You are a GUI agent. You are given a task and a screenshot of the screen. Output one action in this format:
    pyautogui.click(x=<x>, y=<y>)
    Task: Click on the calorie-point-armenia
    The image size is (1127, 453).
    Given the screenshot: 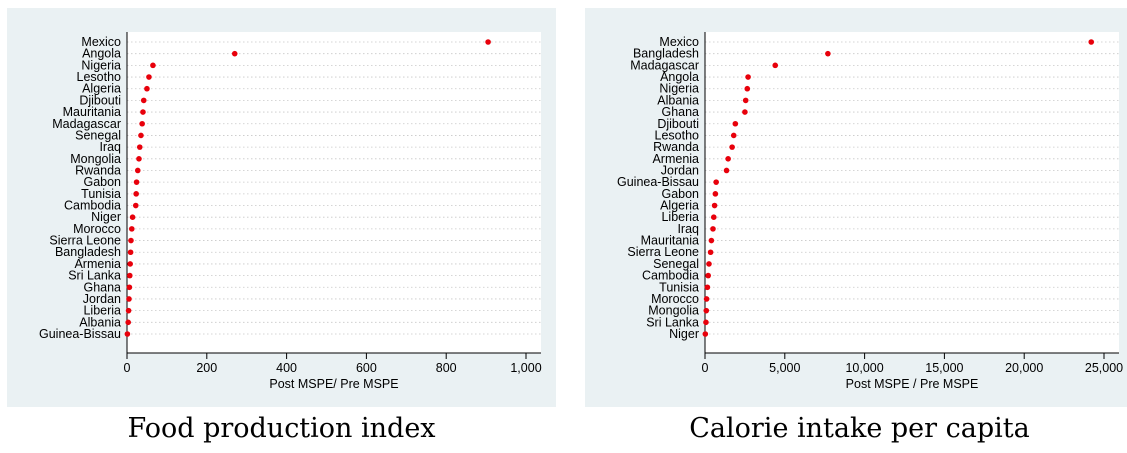 What is the action you would take?
    pyautogui.click(x=728, y=159)
    